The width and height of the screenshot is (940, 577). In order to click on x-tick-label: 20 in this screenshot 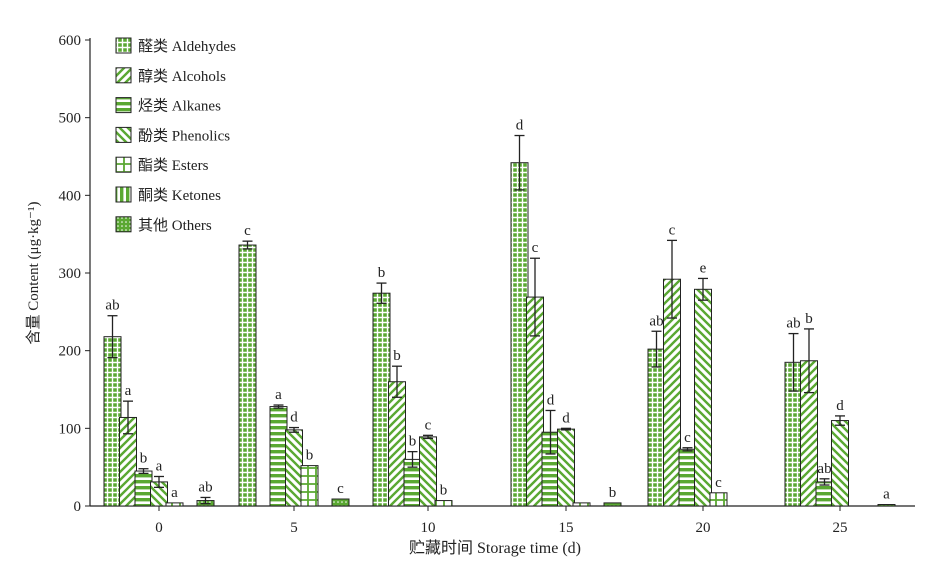, I will do `click(703, 528)`.